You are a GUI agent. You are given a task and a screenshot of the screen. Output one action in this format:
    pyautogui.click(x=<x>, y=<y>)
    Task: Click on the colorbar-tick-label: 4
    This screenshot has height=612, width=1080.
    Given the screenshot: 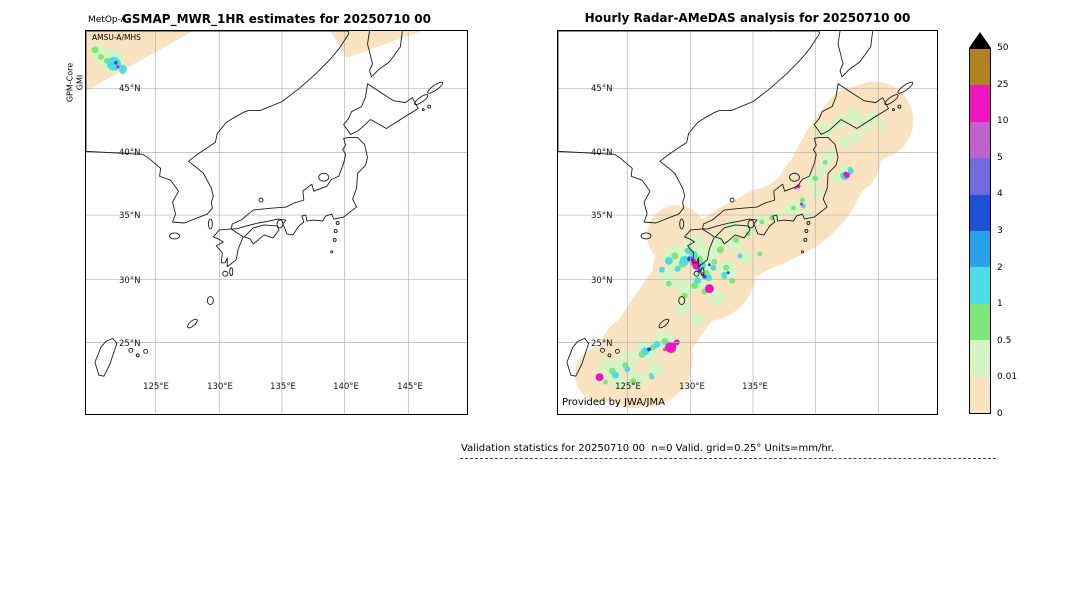 What is the action you would take?
    pyautogui.click(x=1000, y=194)
    